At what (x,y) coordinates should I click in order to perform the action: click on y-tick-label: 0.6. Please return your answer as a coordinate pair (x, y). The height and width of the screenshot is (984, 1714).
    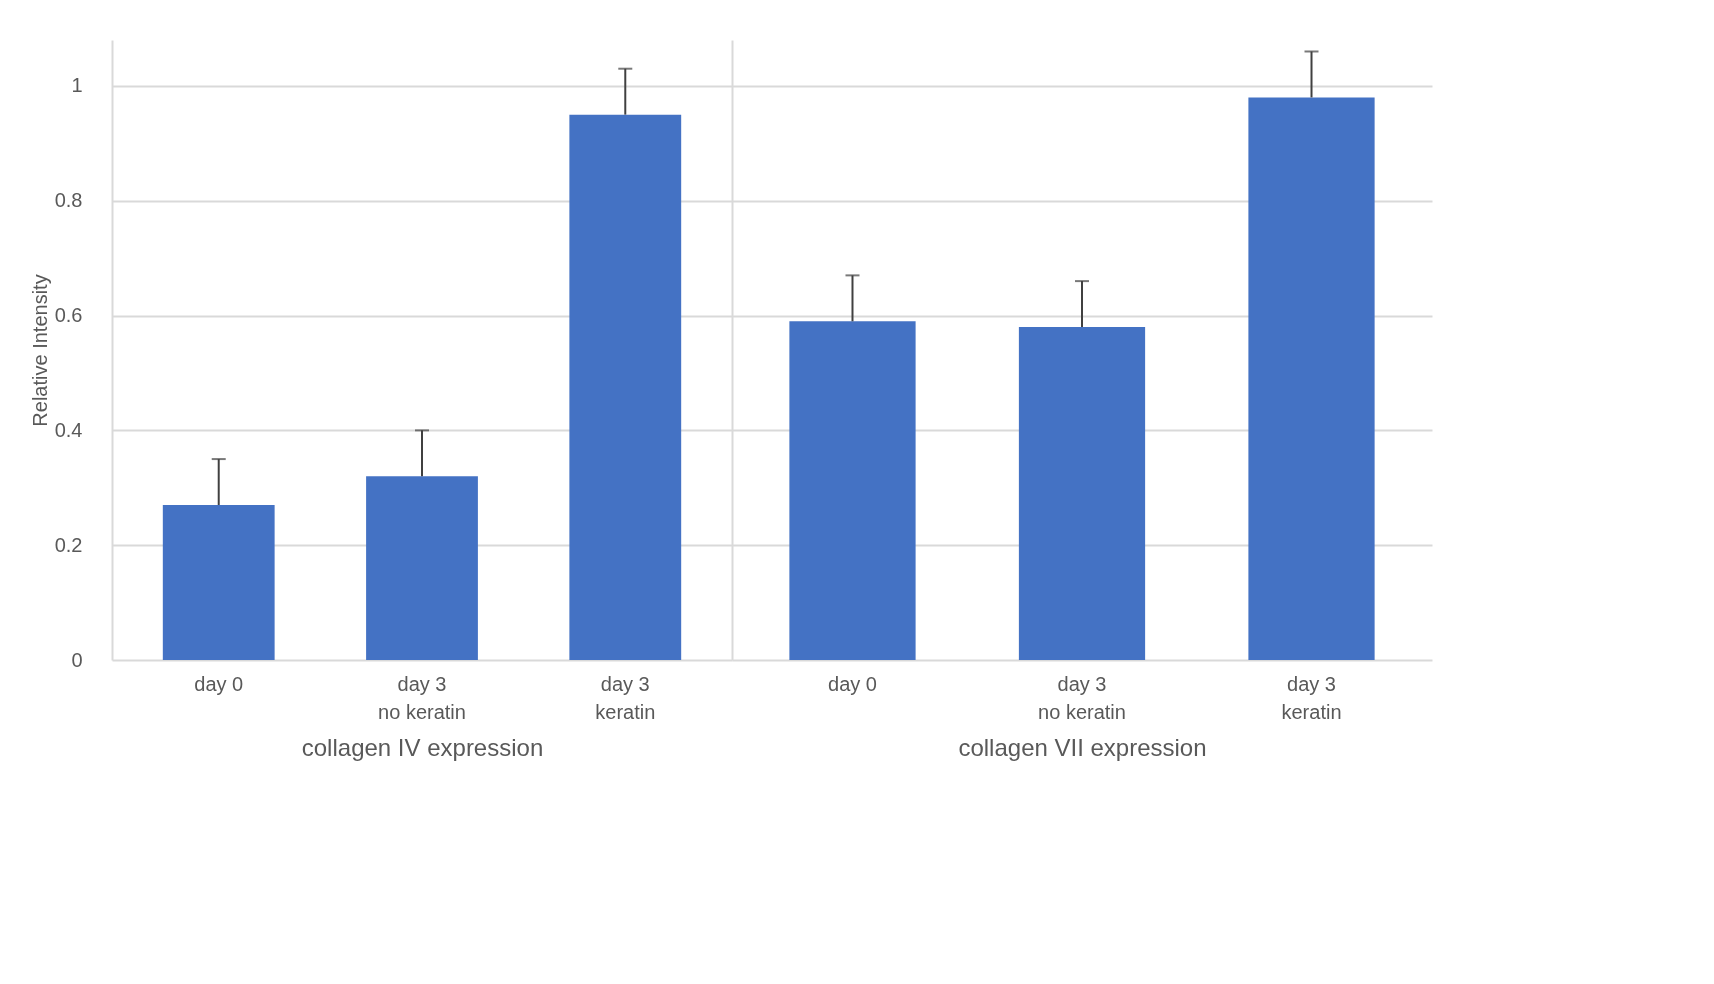
    Looking at the image, I should click on (68, 315).